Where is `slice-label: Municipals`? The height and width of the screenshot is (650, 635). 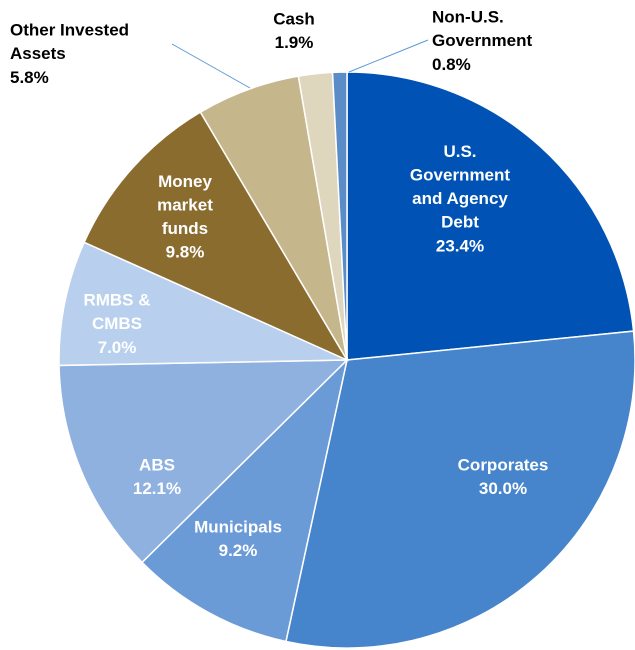
slice-label: Municipals is located at coordinates (238, 527).